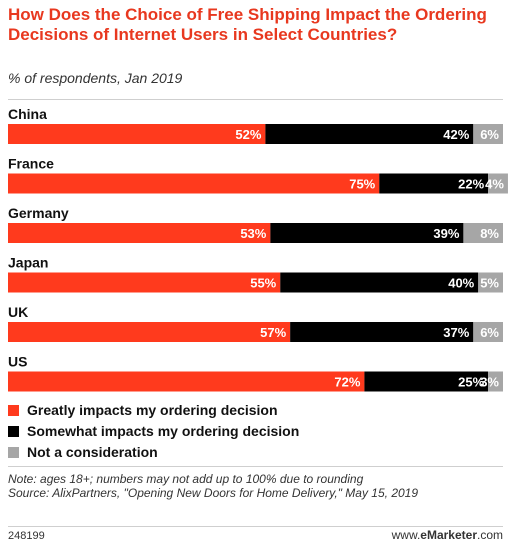  What do you see at coordinates (347, 382) in the screenshot?
I see `value-label-us-greatly-impacts-my-ordering-decision: 72%` at bounding box center [347, 382].